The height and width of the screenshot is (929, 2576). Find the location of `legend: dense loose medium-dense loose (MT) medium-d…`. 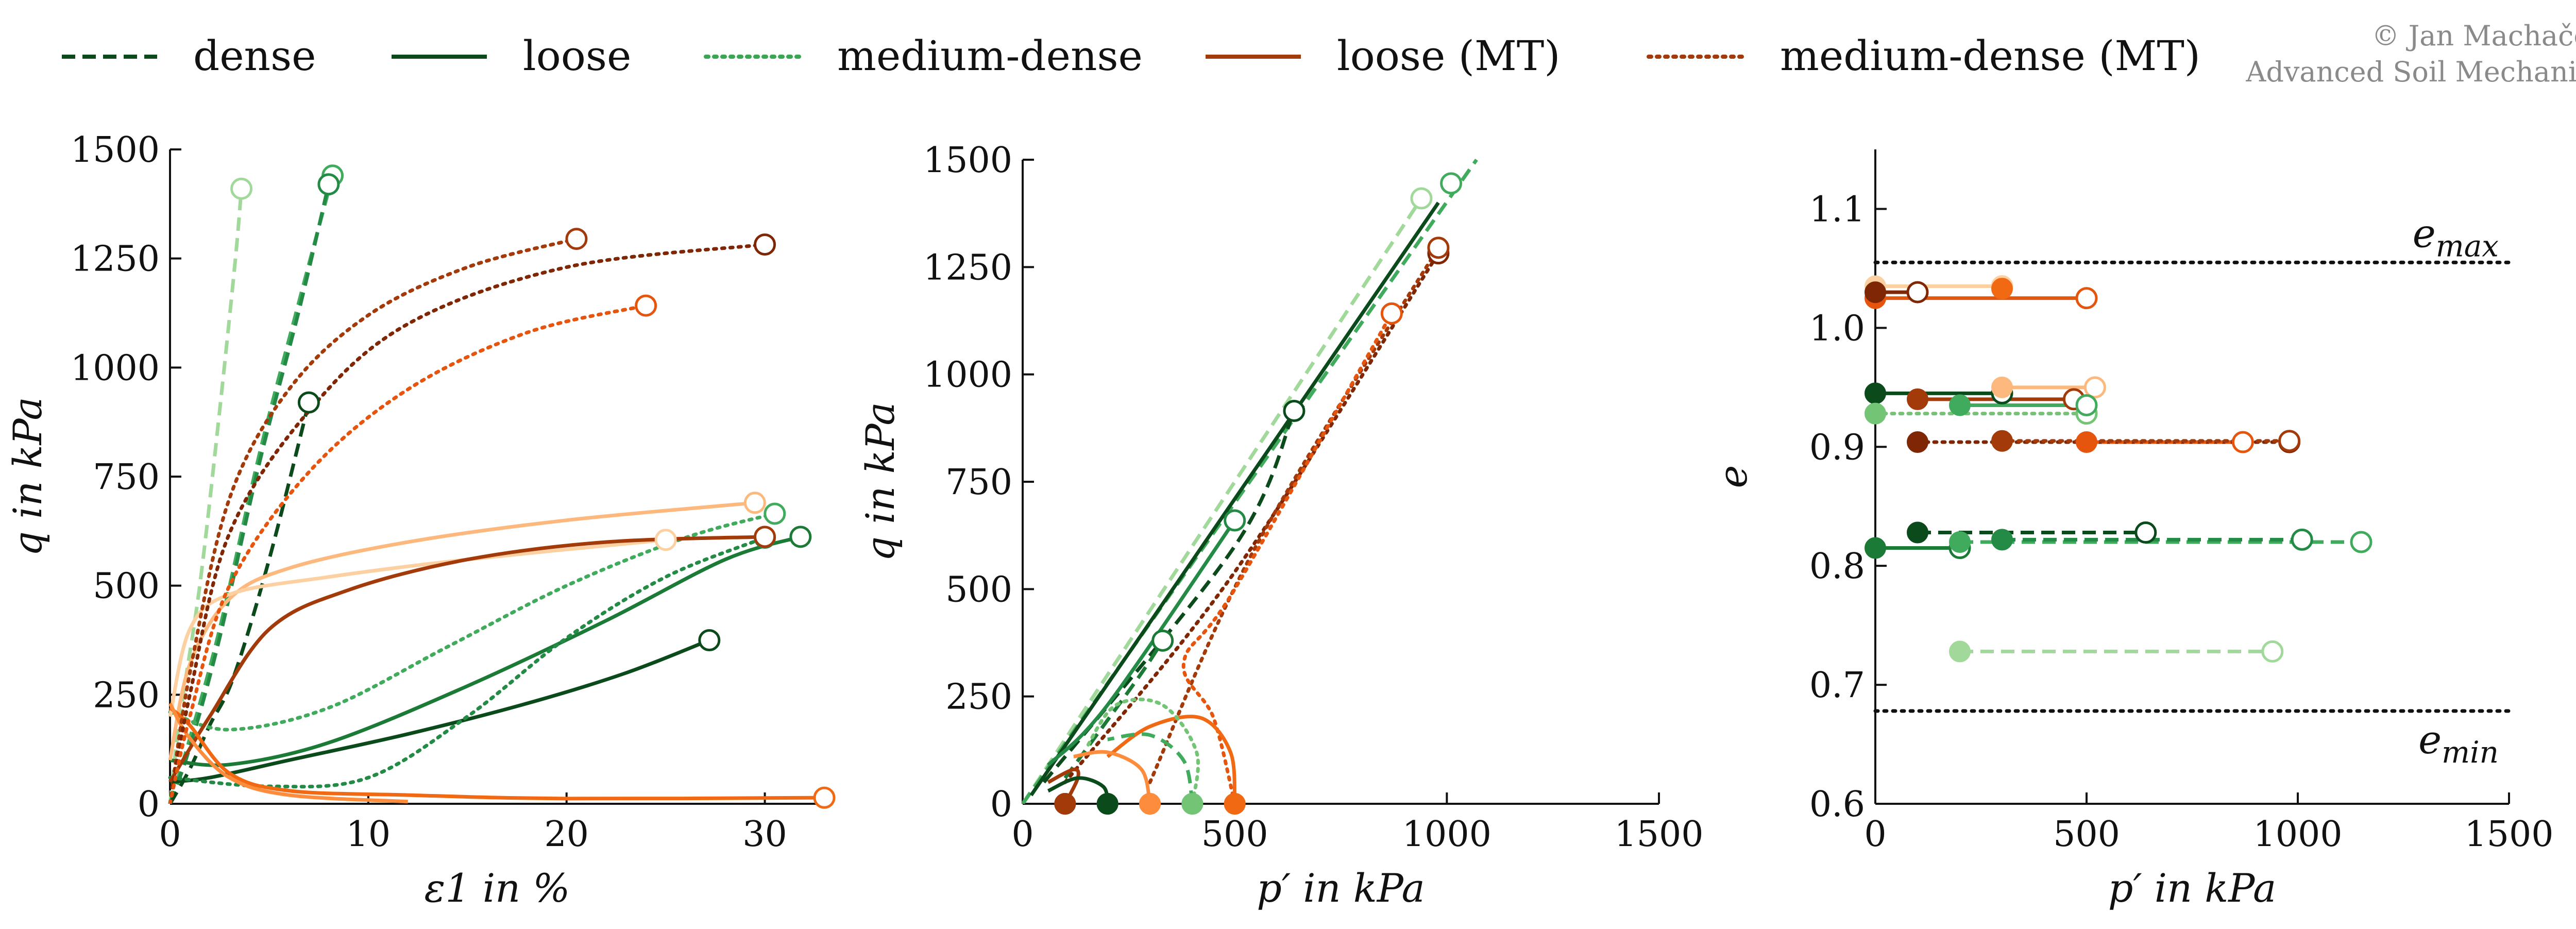

legend: dense loose medium-dense loose (MT) medium-d… is located at coordinates (1131, 56).